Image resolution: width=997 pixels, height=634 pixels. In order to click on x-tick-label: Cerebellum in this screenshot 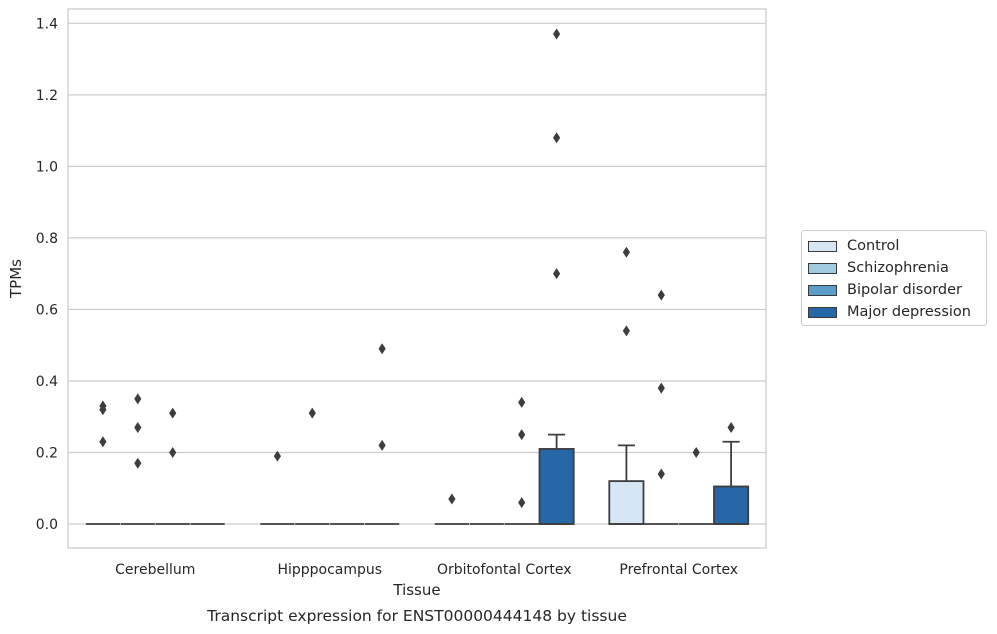, I will do `click(155, 570)`.